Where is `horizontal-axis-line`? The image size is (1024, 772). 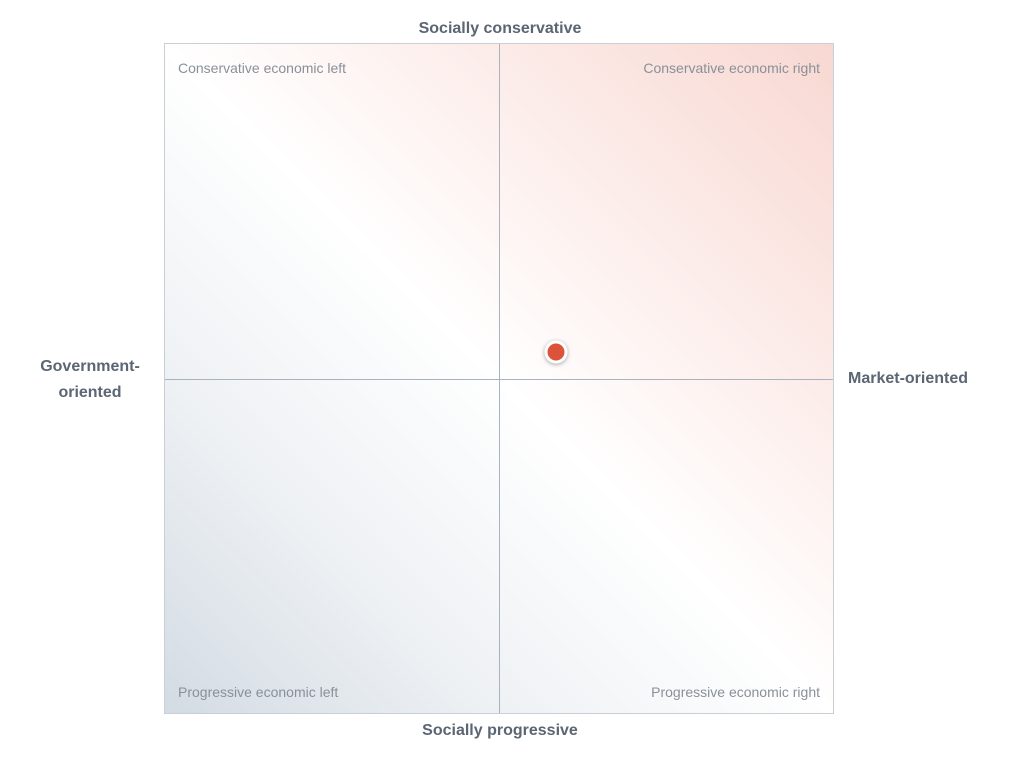
horizontal-axis-line is located at coordinates (499, 379).